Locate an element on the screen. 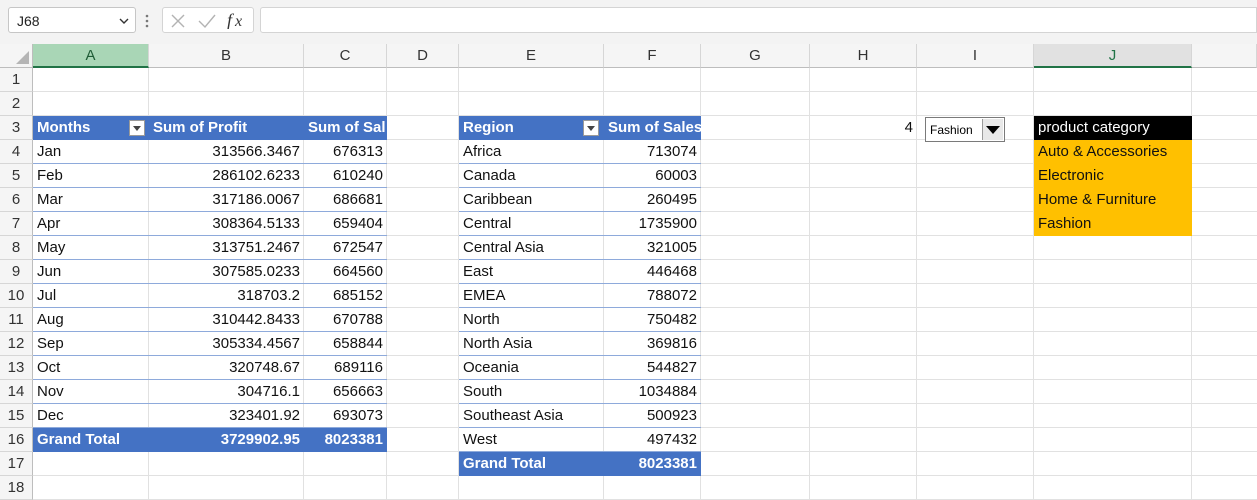 This screenshot has width=1257, height=500. pivot2-sales: 369816 is located at coordinates (652, 344).